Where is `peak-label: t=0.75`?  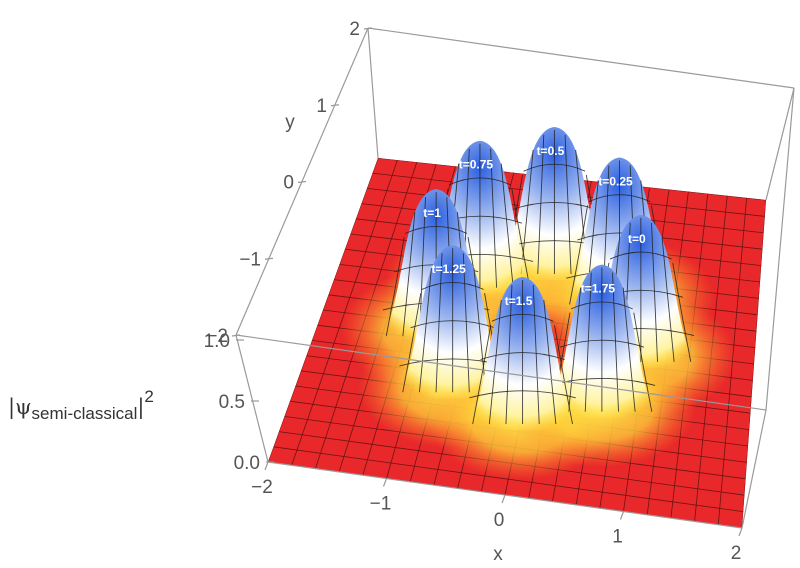
peak-label: t=0.75 is located at coordinates (476, 165).